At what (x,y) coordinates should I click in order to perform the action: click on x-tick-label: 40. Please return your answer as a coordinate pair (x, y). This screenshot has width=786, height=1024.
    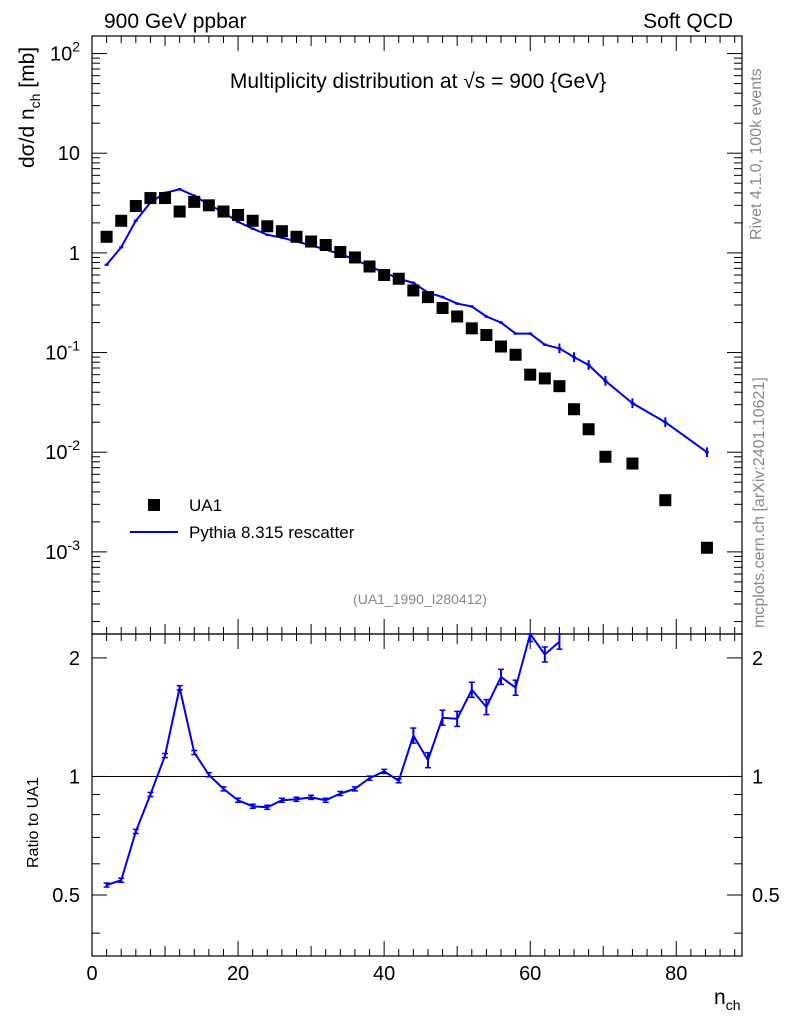
    Looking at the image, I should click on (384, 974).